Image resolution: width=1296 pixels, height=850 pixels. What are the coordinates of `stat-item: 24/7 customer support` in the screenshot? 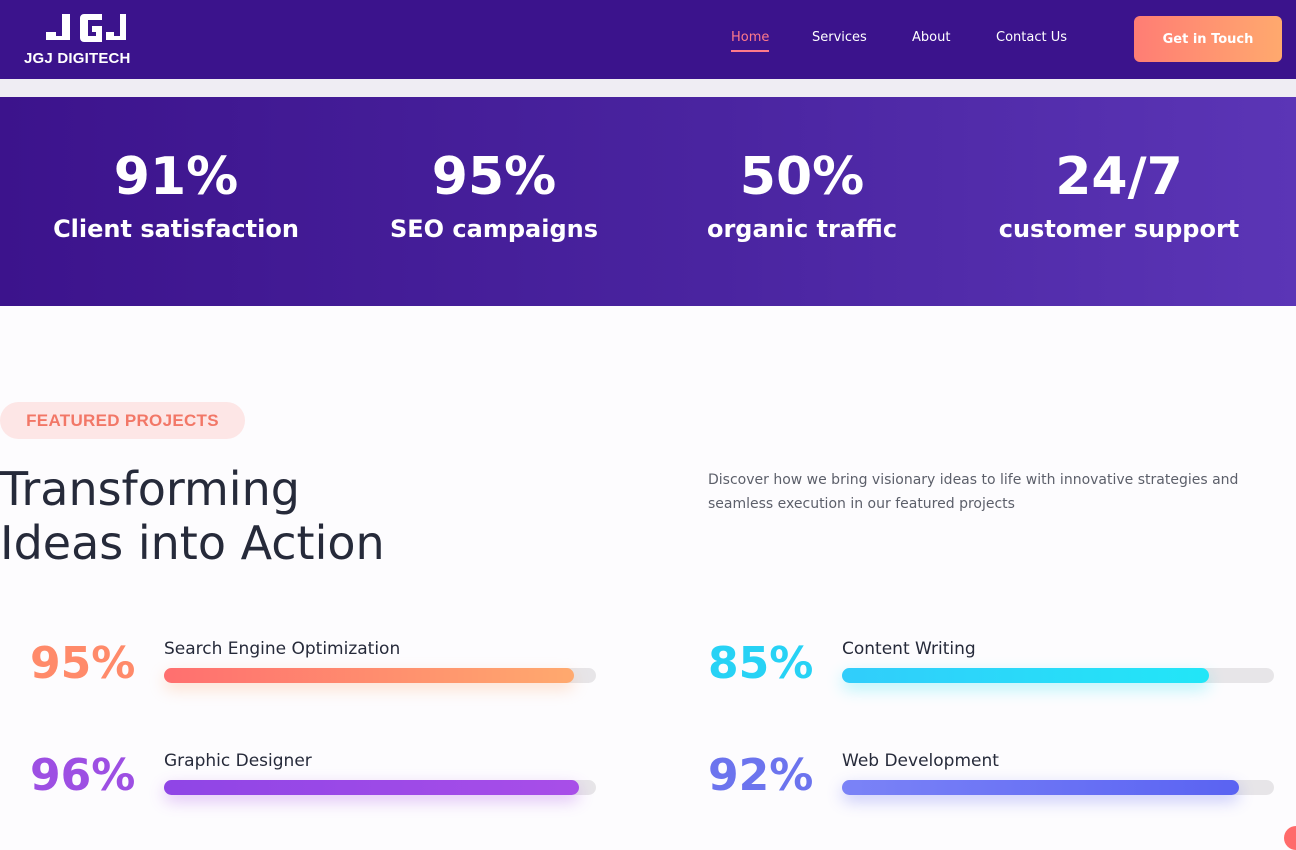 It's located at (1119, 197).